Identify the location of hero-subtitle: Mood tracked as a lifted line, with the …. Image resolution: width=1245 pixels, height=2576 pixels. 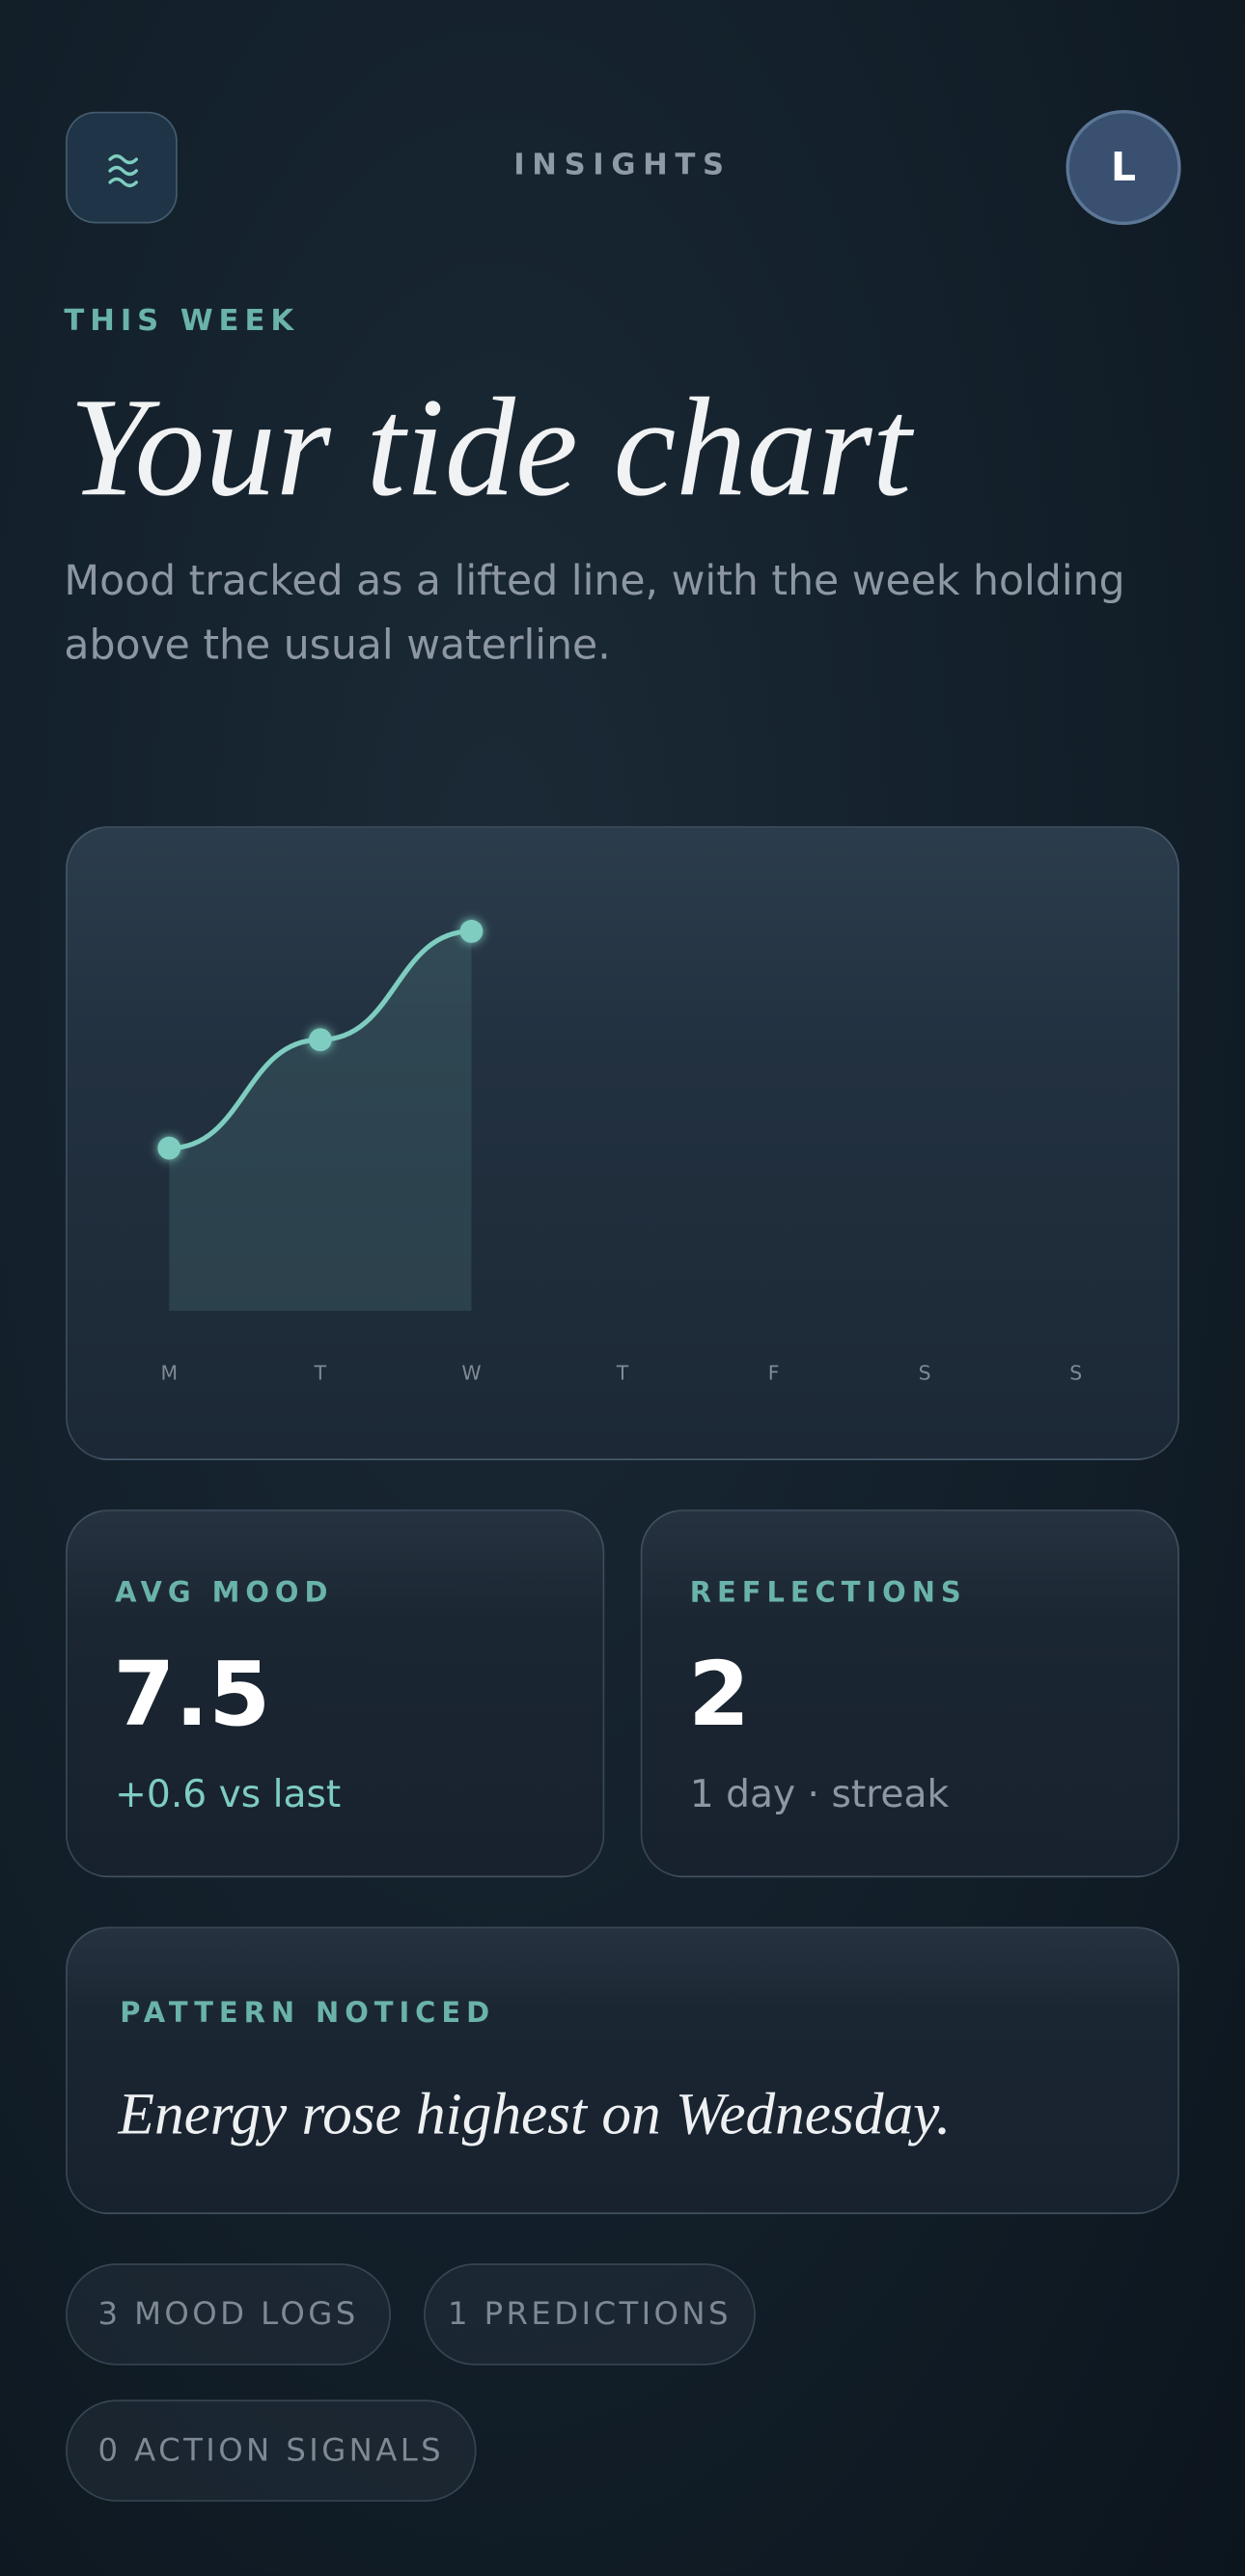
(594, 612).